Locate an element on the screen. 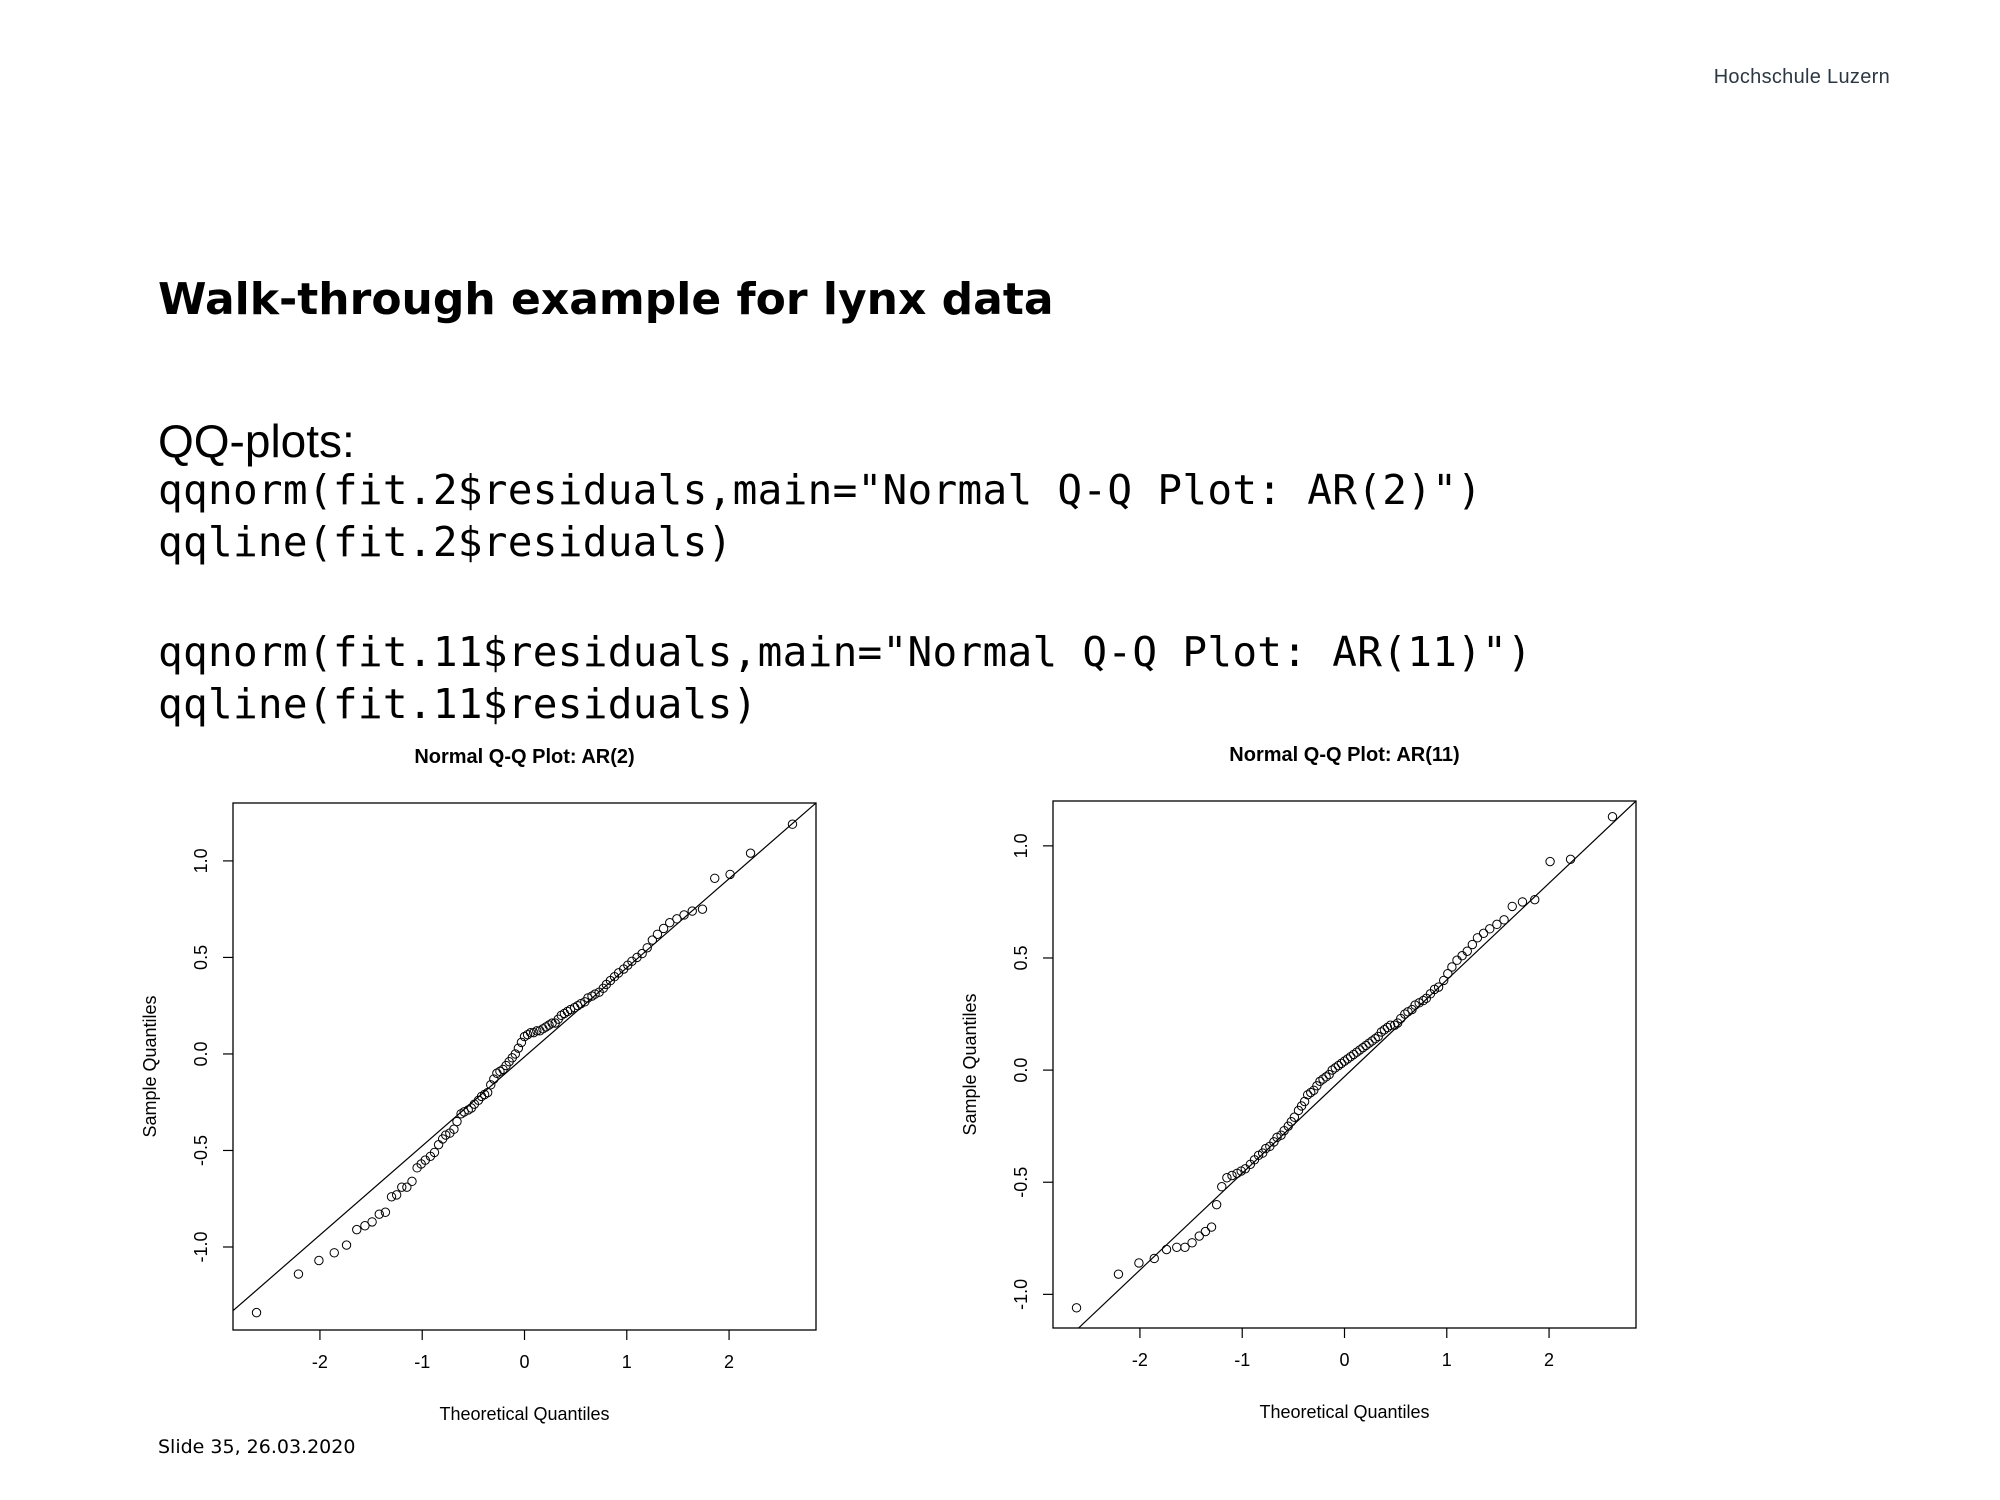  code-line-qqline-ar2: qqline(fit.2$residuals) is located at coordinates (445, 542).